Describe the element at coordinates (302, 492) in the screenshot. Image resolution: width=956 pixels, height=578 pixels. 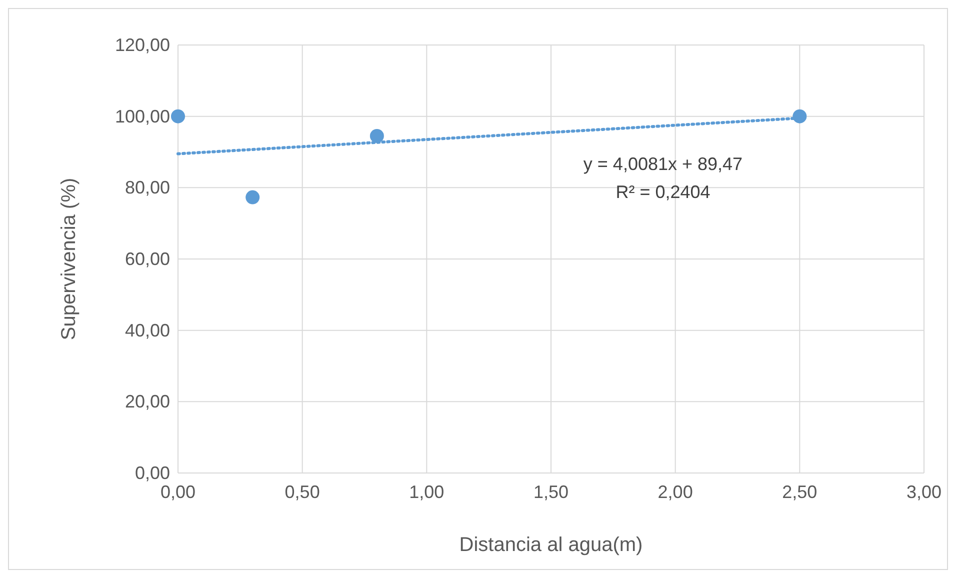
I see `x-tick-label: 0,50` at that location.